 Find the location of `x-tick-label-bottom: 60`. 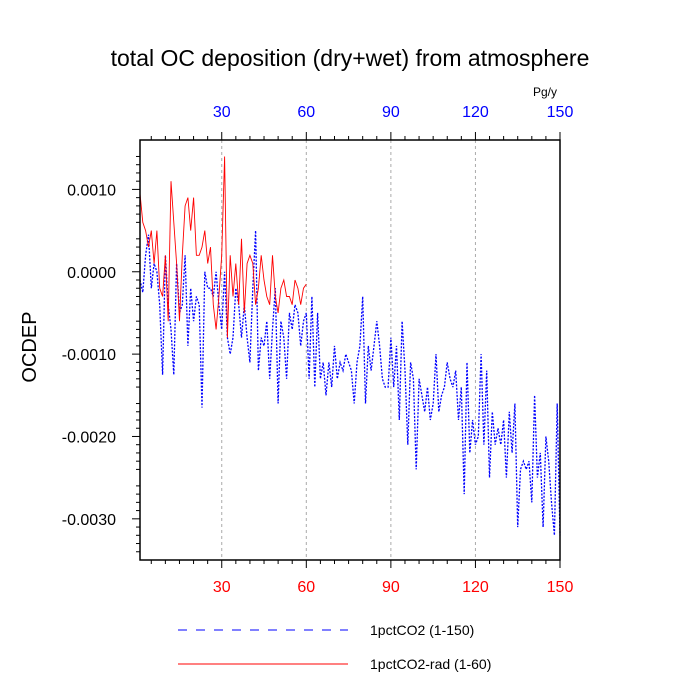

x-tick-label-bottom: 60 is located at coordinates (306, 587).